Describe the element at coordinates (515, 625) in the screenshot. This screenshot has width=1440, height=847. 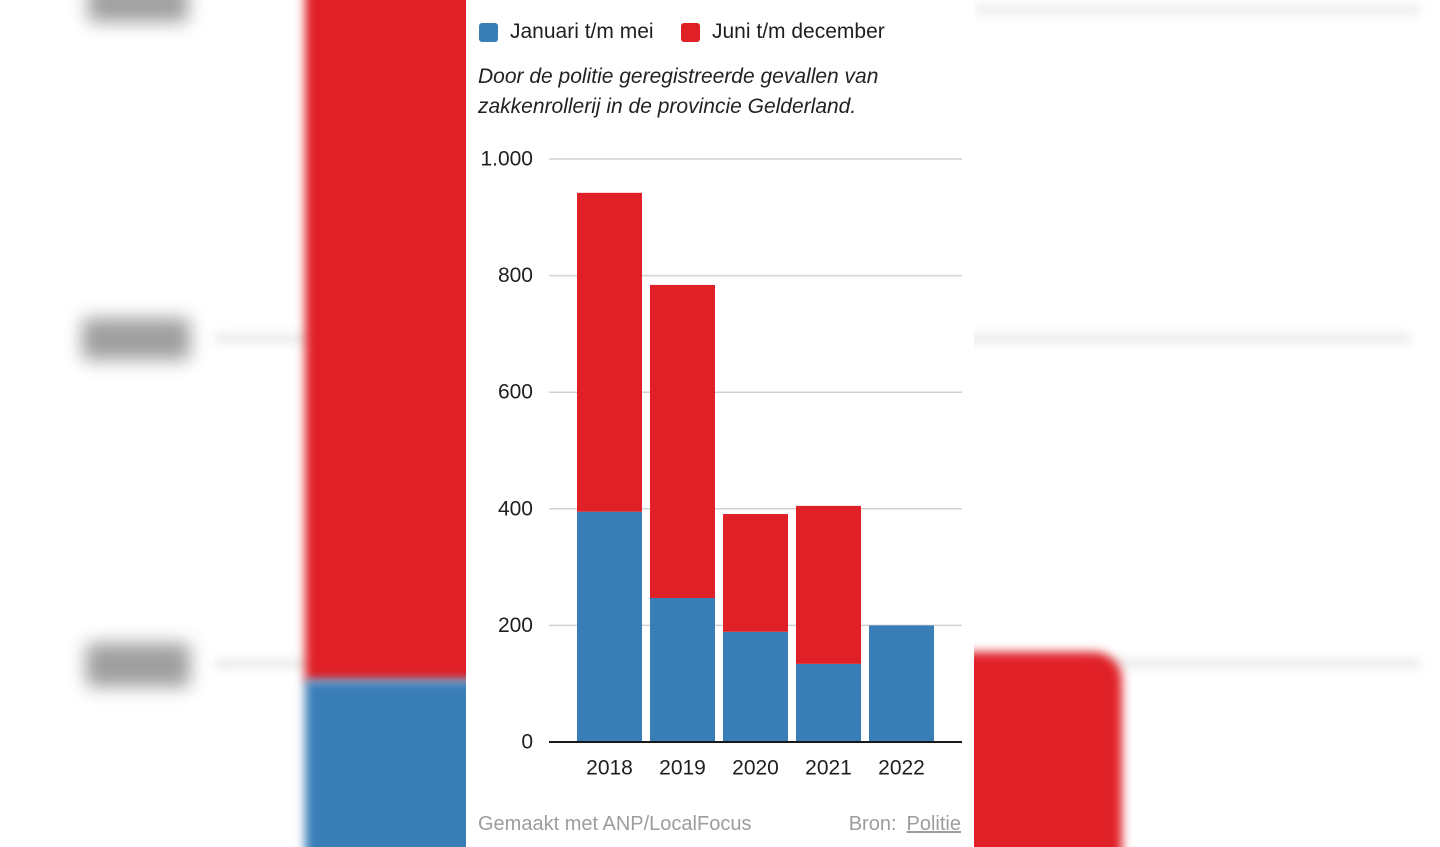
I see `y-tick-label: 200` at that location.